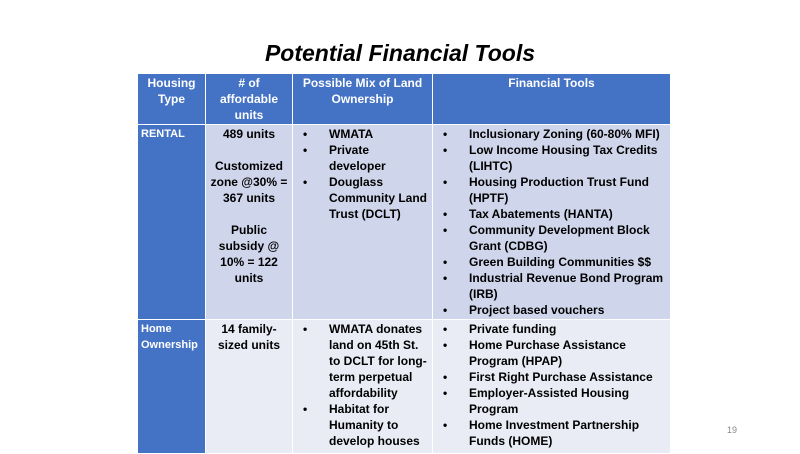  What do you see at coordinates (554, 310) in the screenshot?
I see `list-item: Project based vouchers` at bounding box center [554, 310].